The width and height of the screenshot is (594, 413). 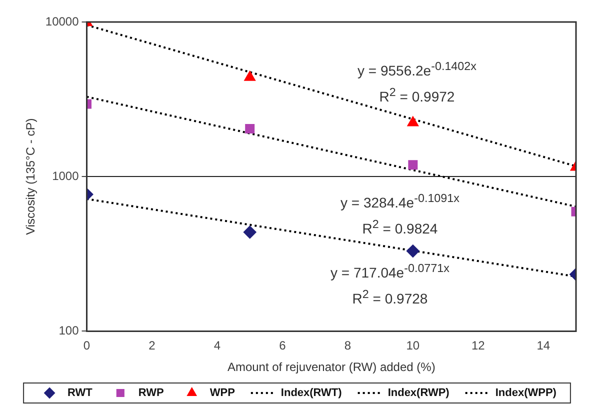 I want to click on annotation: R$^{2}$ = 0.9972, so click(x=417, y=95).